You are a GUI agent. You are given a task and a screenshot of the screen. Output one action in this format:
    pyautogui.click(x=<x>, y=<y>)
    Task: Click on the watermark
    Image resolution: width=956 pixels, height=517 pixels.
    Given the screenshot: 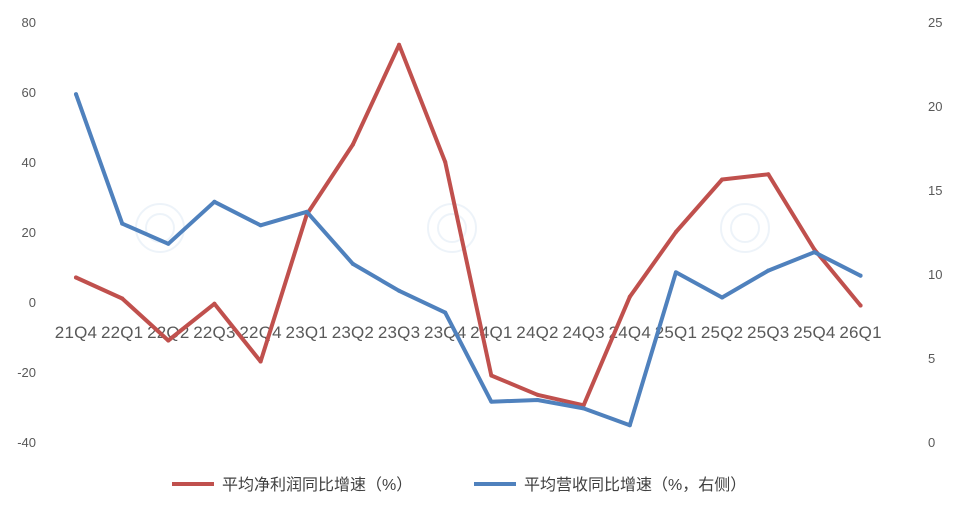 What is the action you would take?
    pyautogui.click(x=452, y=228)
    